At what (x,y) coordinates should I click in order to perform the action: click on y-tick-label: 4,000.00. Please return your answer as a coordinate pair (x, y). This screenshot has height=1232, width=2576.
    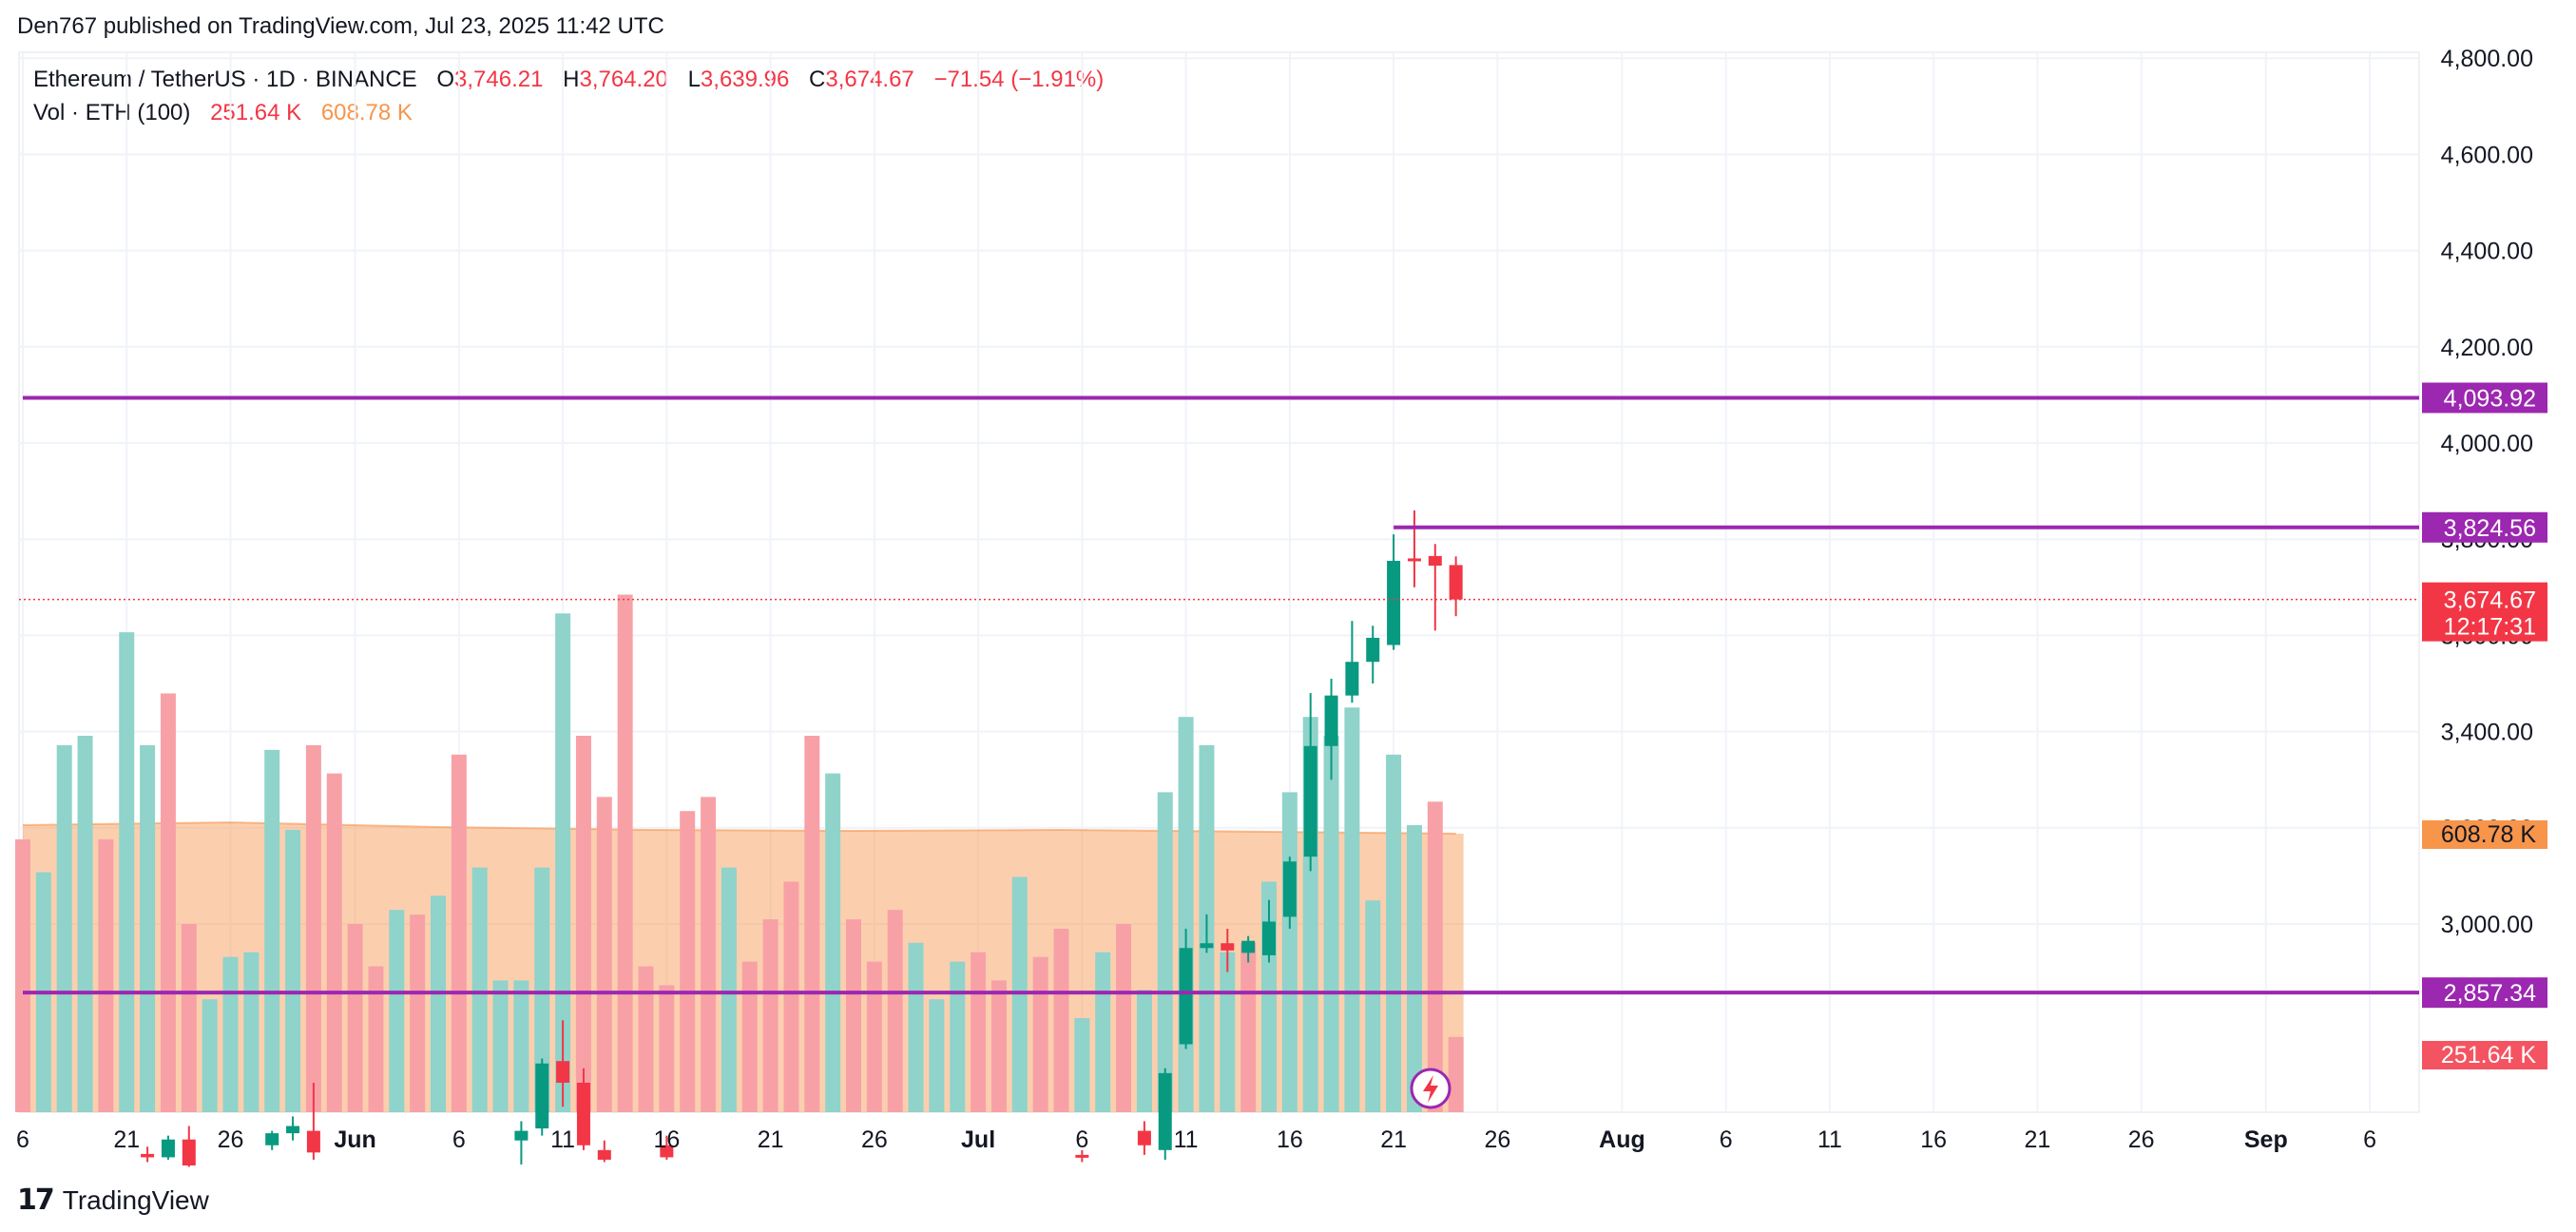
    Looking at the image, I should click on (2487, 444).